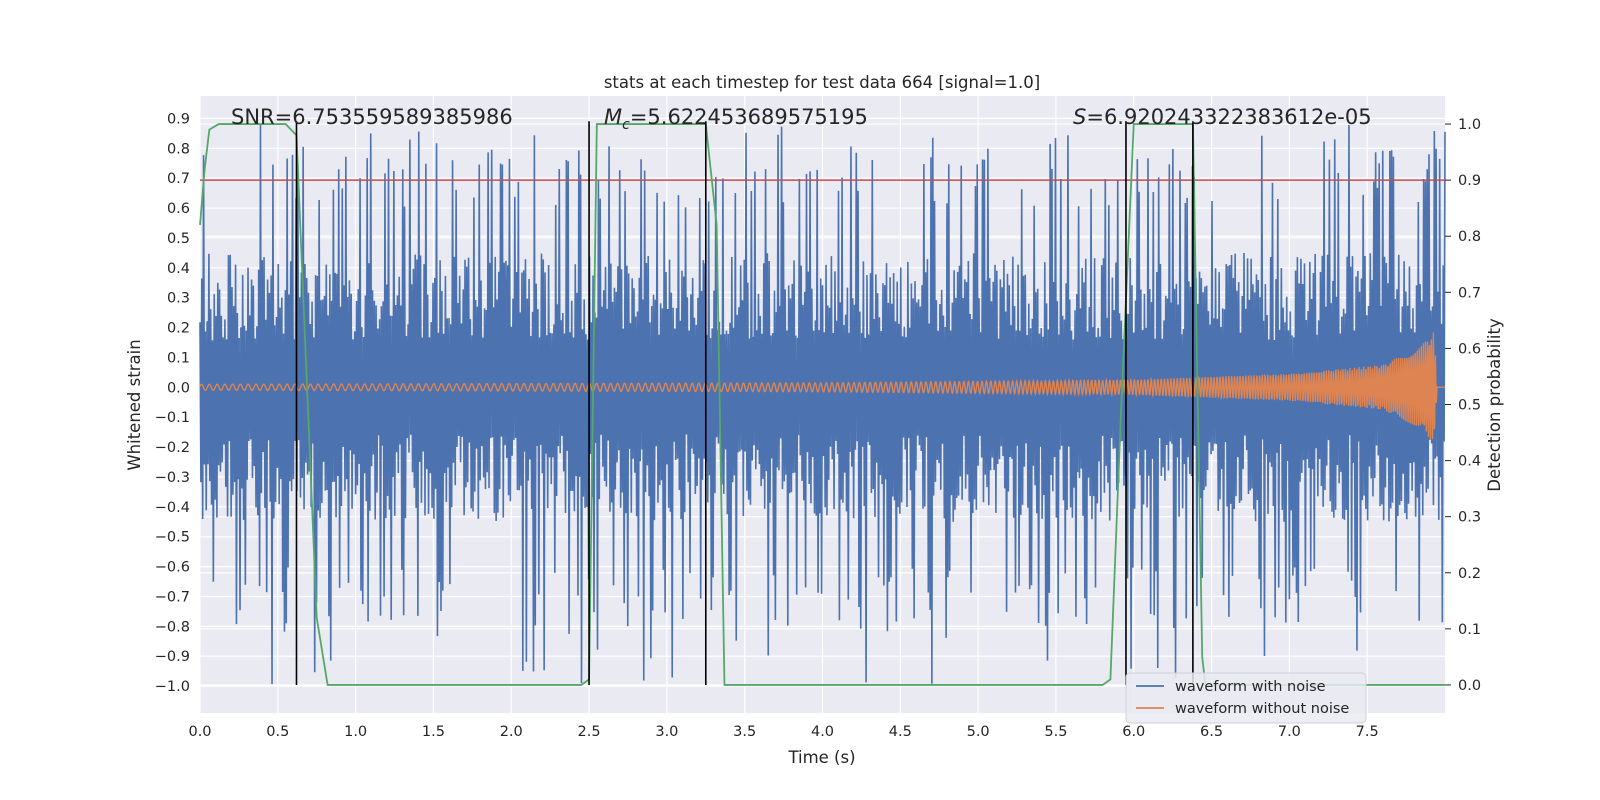 Image resolution: width=1600 pixels, height=800 pixels. What do you see at coordinates (1133, 732) in the screenshot?
I see `x-tick-label: 6.0` at bounding box center [1133, 732].